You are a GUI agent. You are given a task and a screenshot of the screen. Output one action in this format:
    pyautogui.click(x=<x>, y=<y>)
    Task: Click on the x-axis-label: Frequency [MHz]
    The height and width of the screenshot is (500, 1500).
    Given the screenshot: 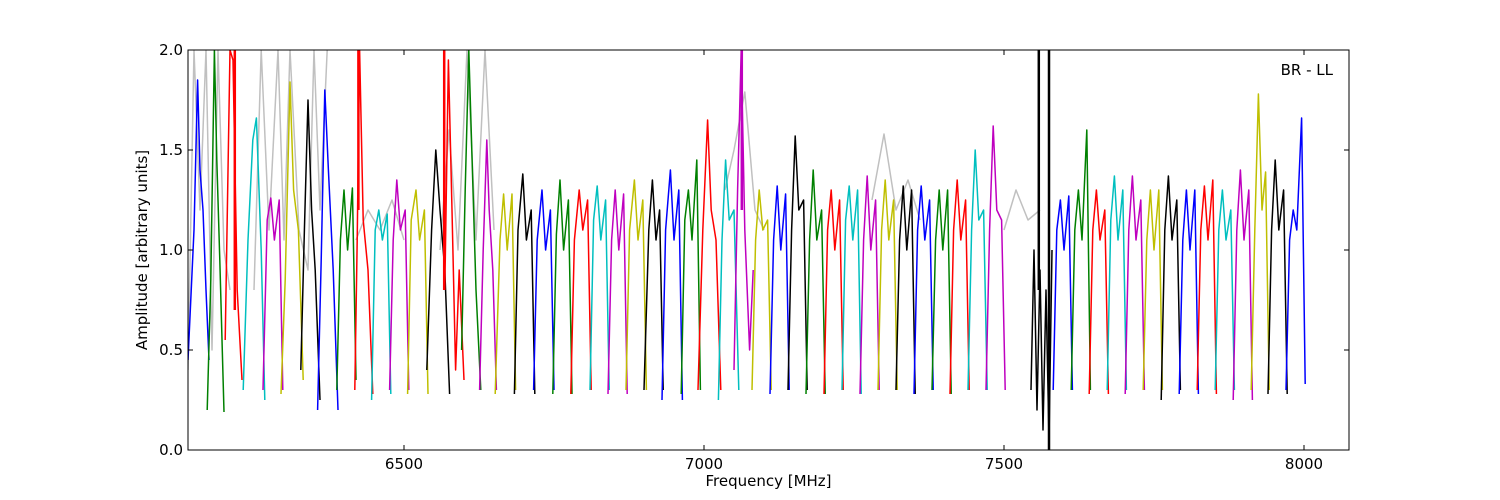 What is the action you would take?
    pyautogui.click(x=768, y=481)
    